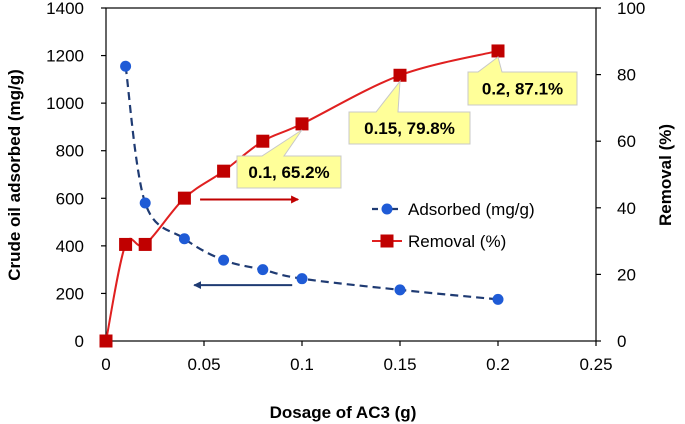 This screenshot has height=424, width=685. I want to click on data-callout-label: 0.1, 65.2%, so click(288, 172).